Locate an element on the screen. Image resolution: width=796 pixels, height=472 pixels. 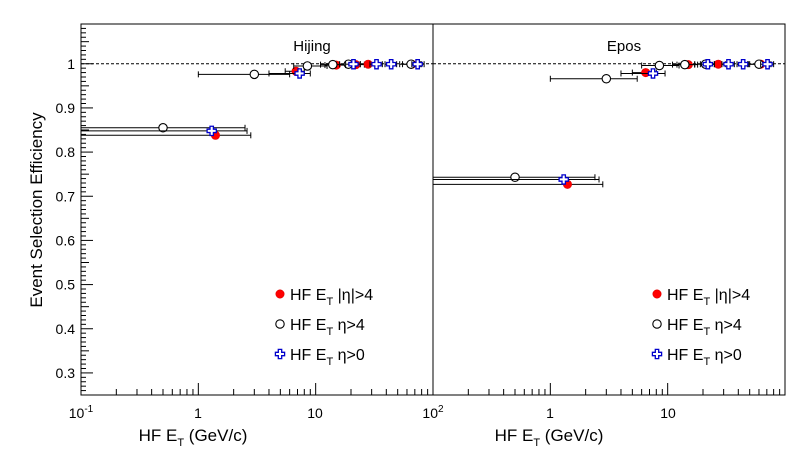
y-tick-label: 0.9 is located at coordinates (66, 108).